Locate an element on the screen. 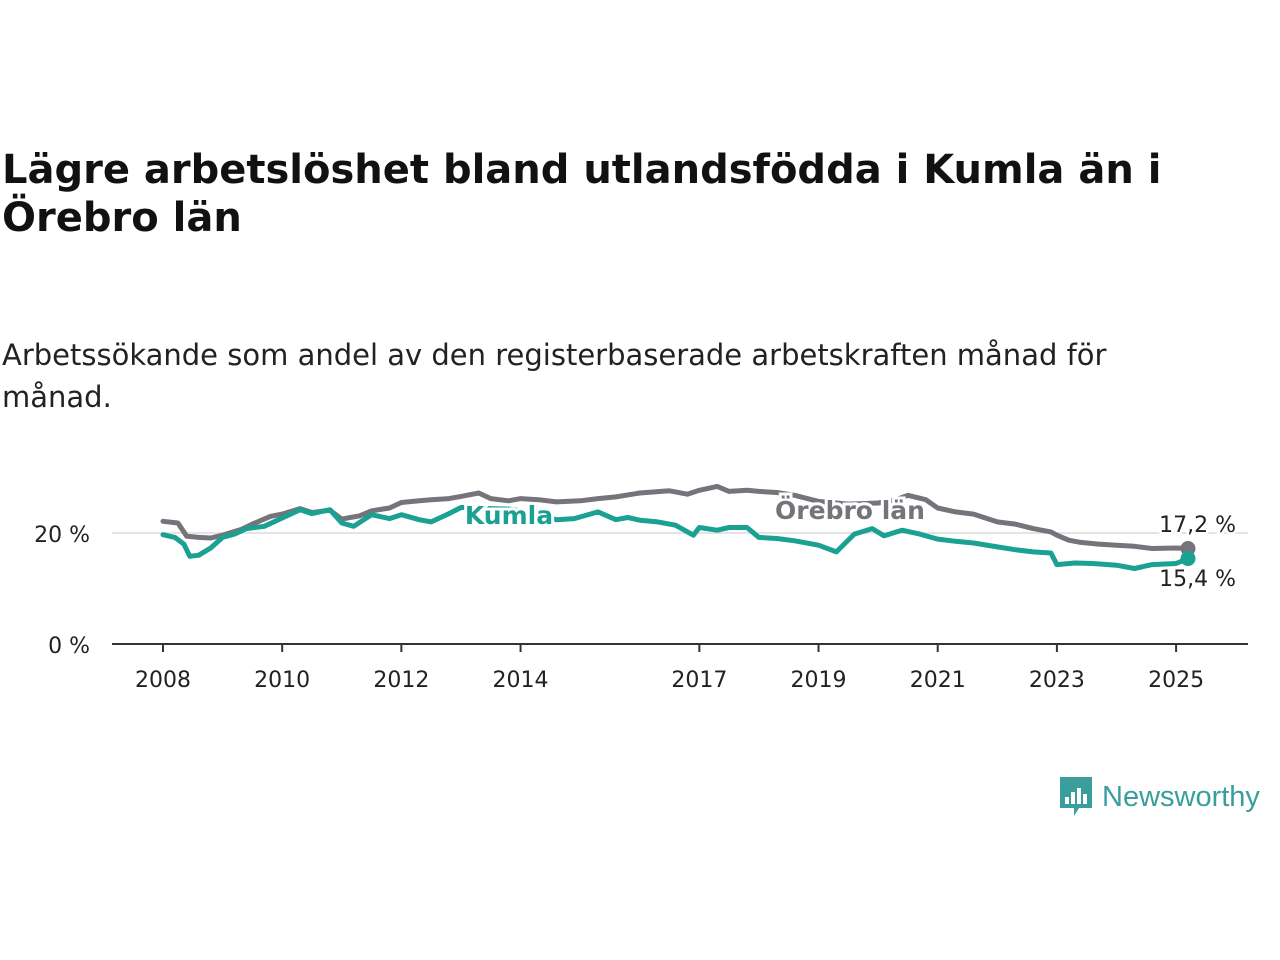 The height and width of the screenshot is (960, 1280). x-tick-label: 2012 is located at coordinates (401, 680).